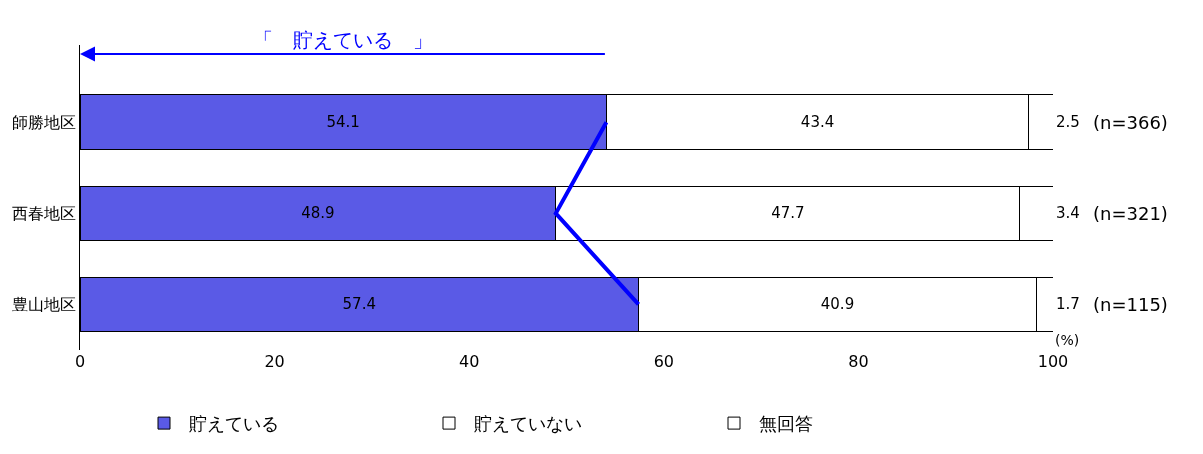 The image size is (1203, 454). What do you see at coordinates (1068, 304) in the screenshot?
I see `data-label: 1.7` at bounding box center [1068, 304].